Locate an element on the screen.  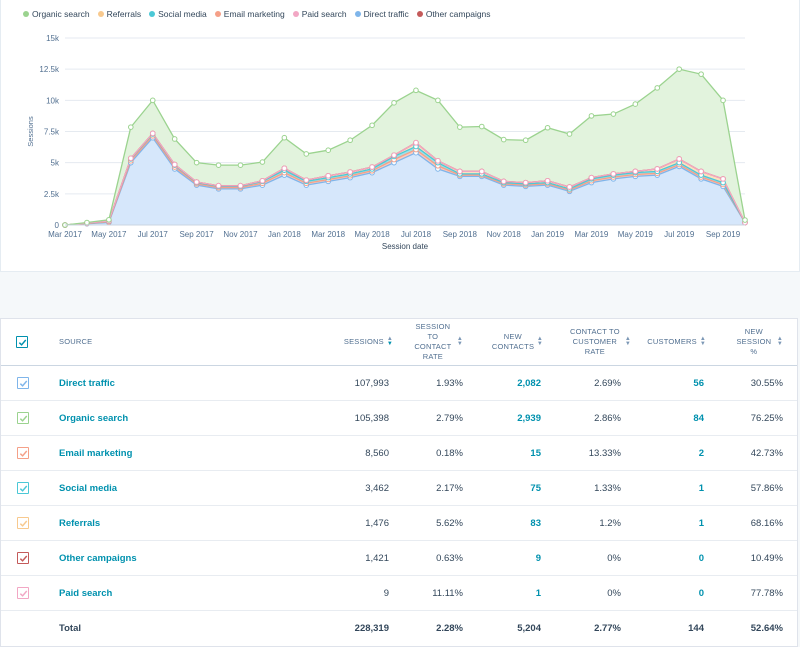
source-link-value: Paid search is located at coordinates (86, 593).